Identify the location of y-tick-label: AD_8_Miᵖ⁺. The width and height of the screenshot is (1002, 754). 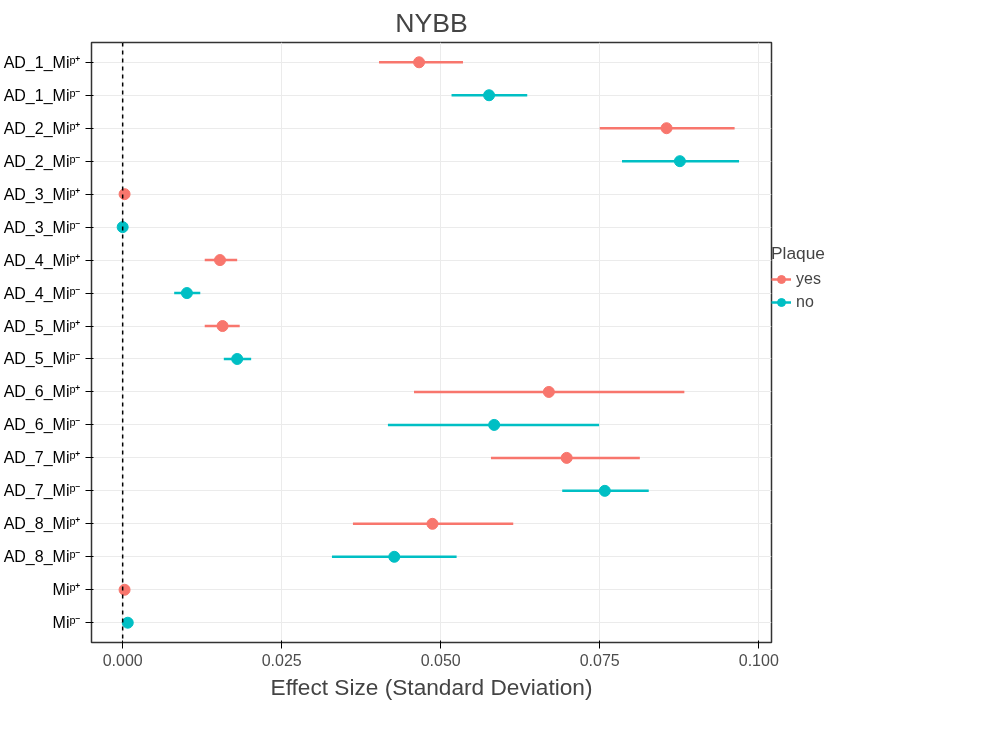
(42, 524).